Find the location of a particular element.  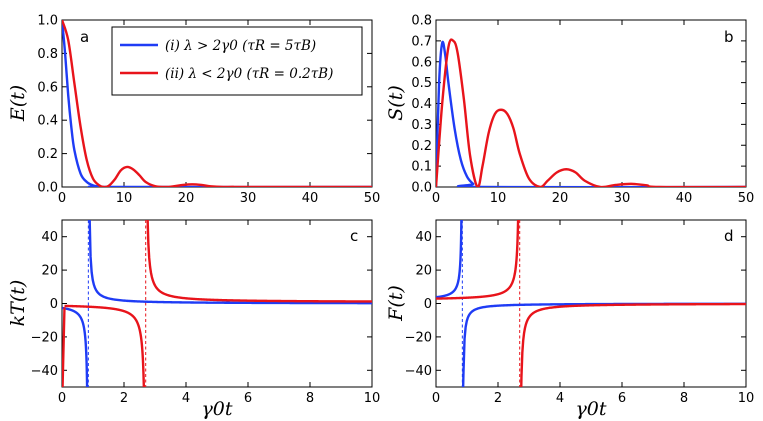

y-tick-label: 0.7 is located at coordinates (421, 41).